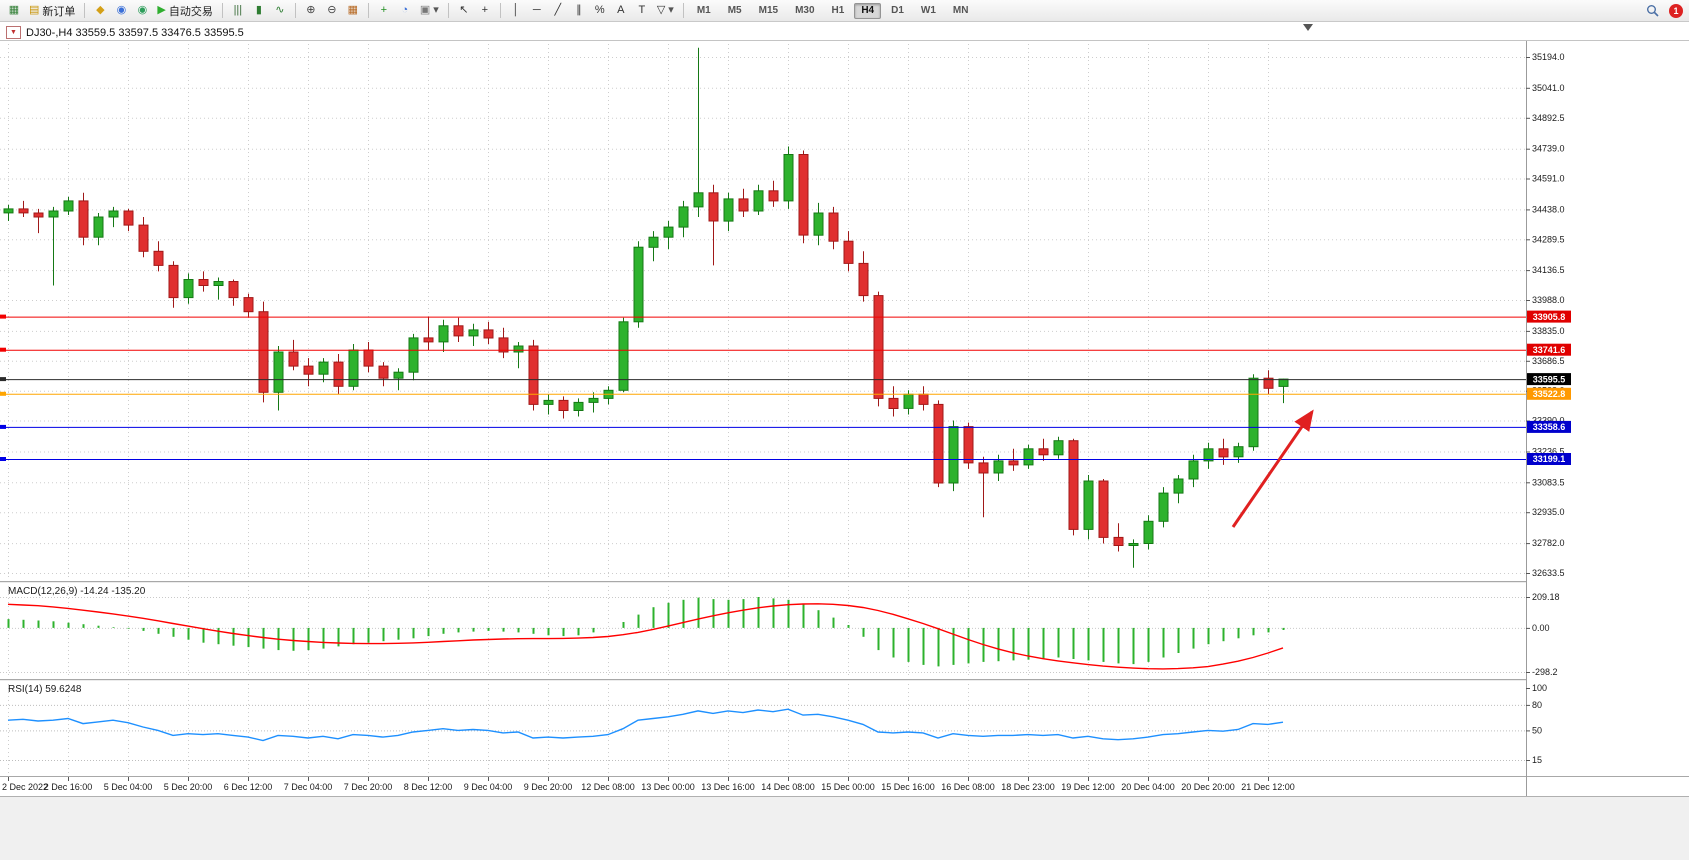 The image size is (1689, 860). I want to click on timeframe-mn-button: MN, so click(960, 10).